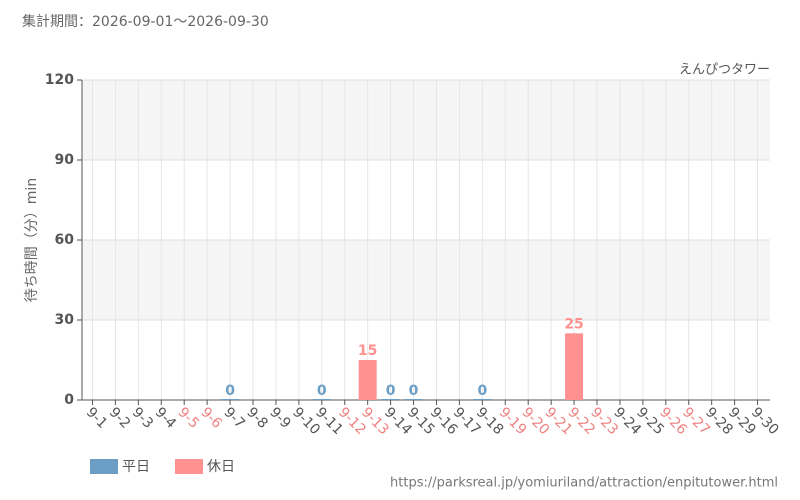 The image size is (800, 500). Describe the element at coordinates (724, 70) in the screenshot. I see `chart-subtitle: えんぴつタワー` at that location.